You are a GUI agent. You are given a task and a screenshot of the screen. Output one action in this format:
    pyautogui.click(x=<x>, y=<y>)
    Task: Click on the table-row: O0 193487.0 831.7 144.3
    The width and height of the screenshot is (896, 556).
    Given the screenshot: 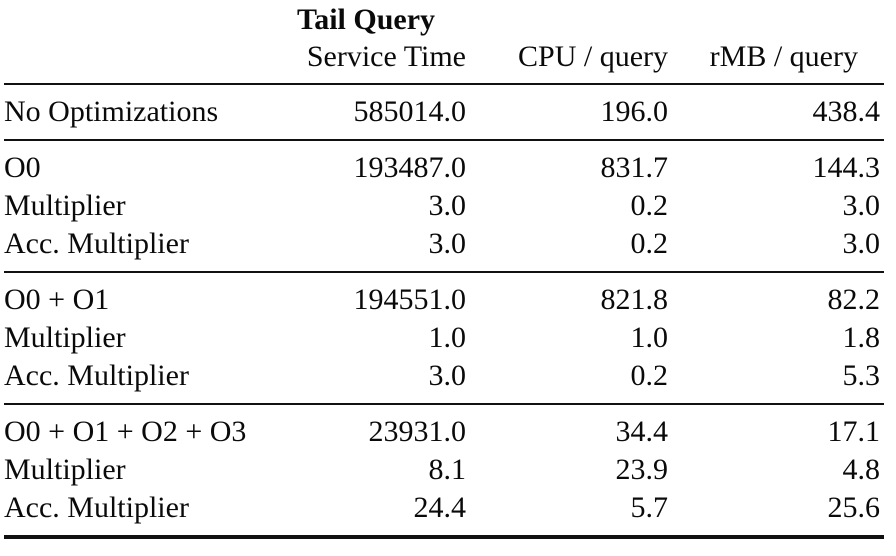 What is the action you would take?
    pyautogui.click(x=444, y=163)
    